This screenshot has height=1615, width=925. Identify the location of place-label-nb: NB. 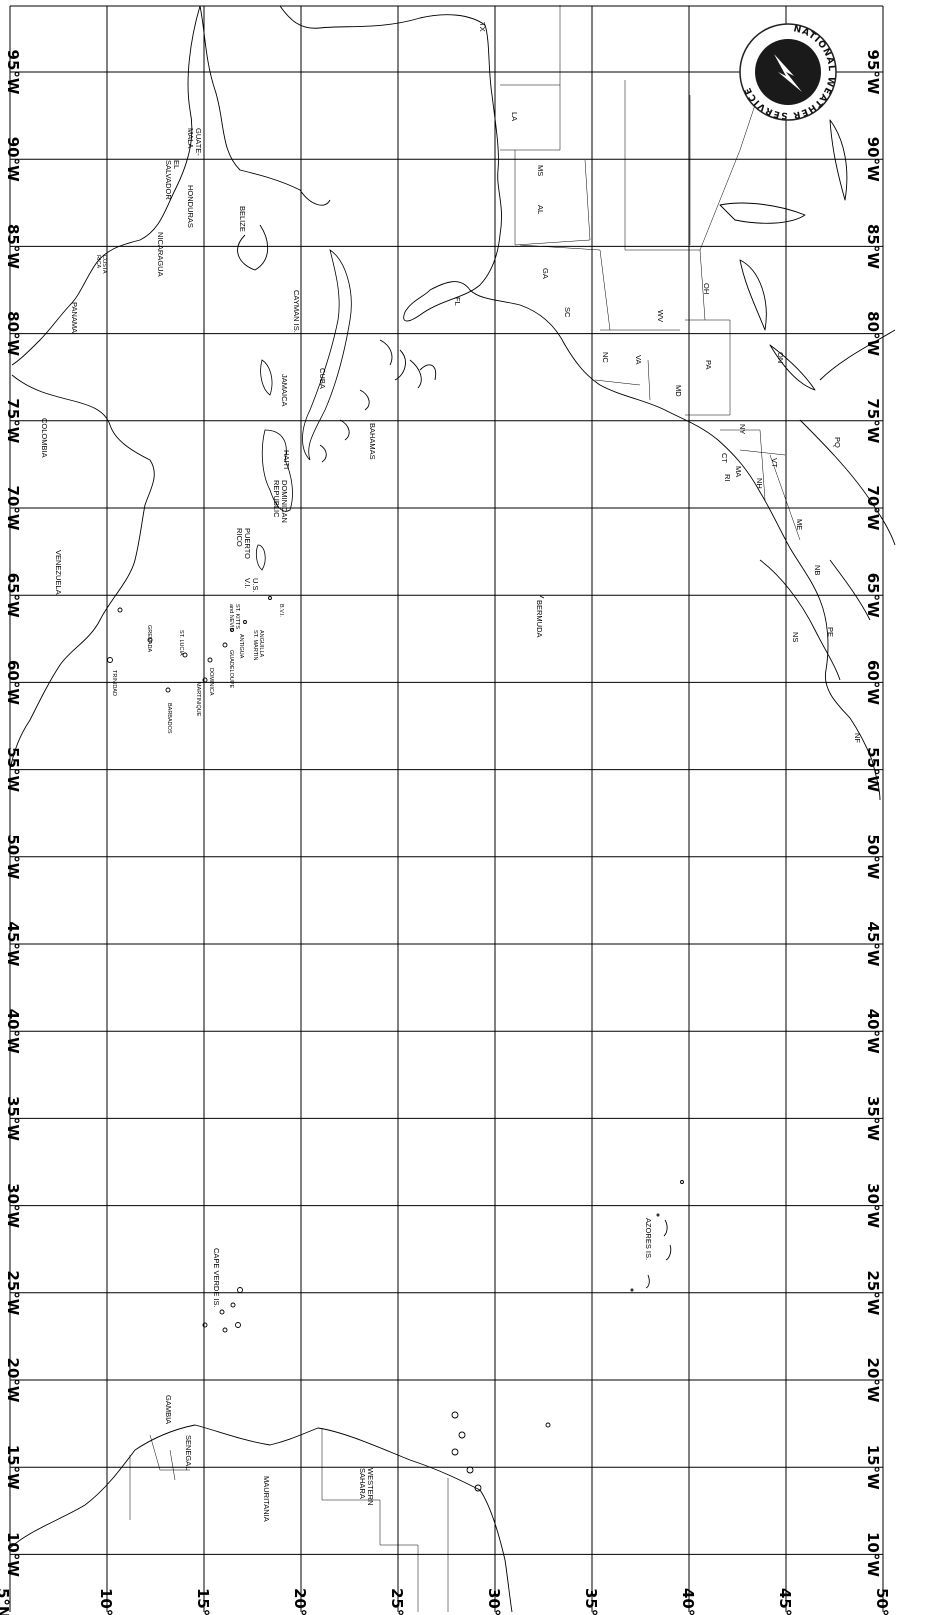
(817, 570).